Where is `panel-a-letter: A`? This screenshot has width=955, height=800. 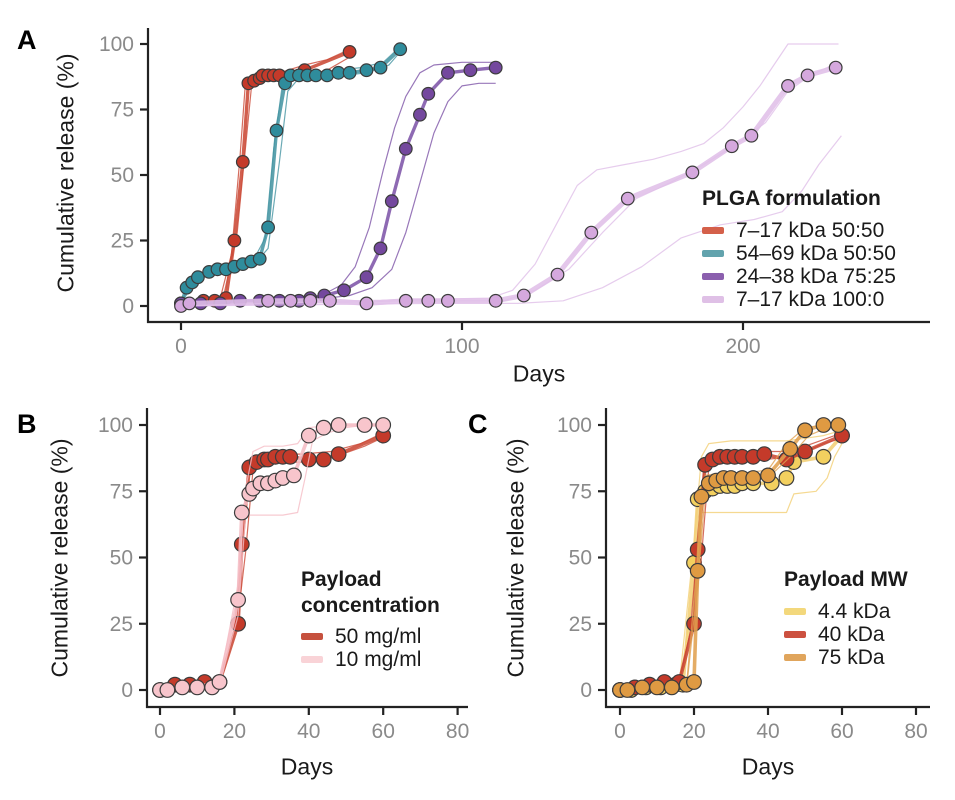
panel-a-letter: A is located at coordinates (27, 40).